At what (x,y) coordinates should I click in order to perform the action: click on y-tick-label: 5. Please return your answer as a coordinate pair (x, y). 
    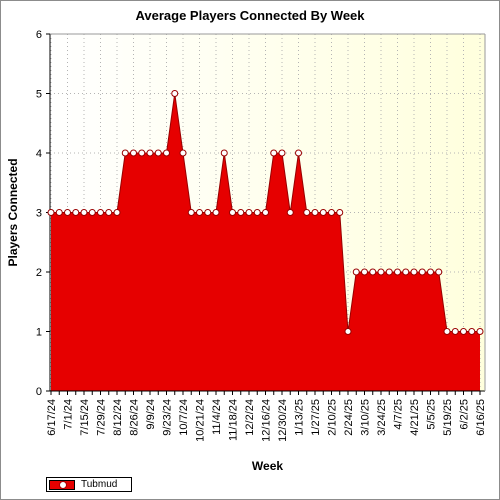
    Looking at the image, I should click on (39, 95).